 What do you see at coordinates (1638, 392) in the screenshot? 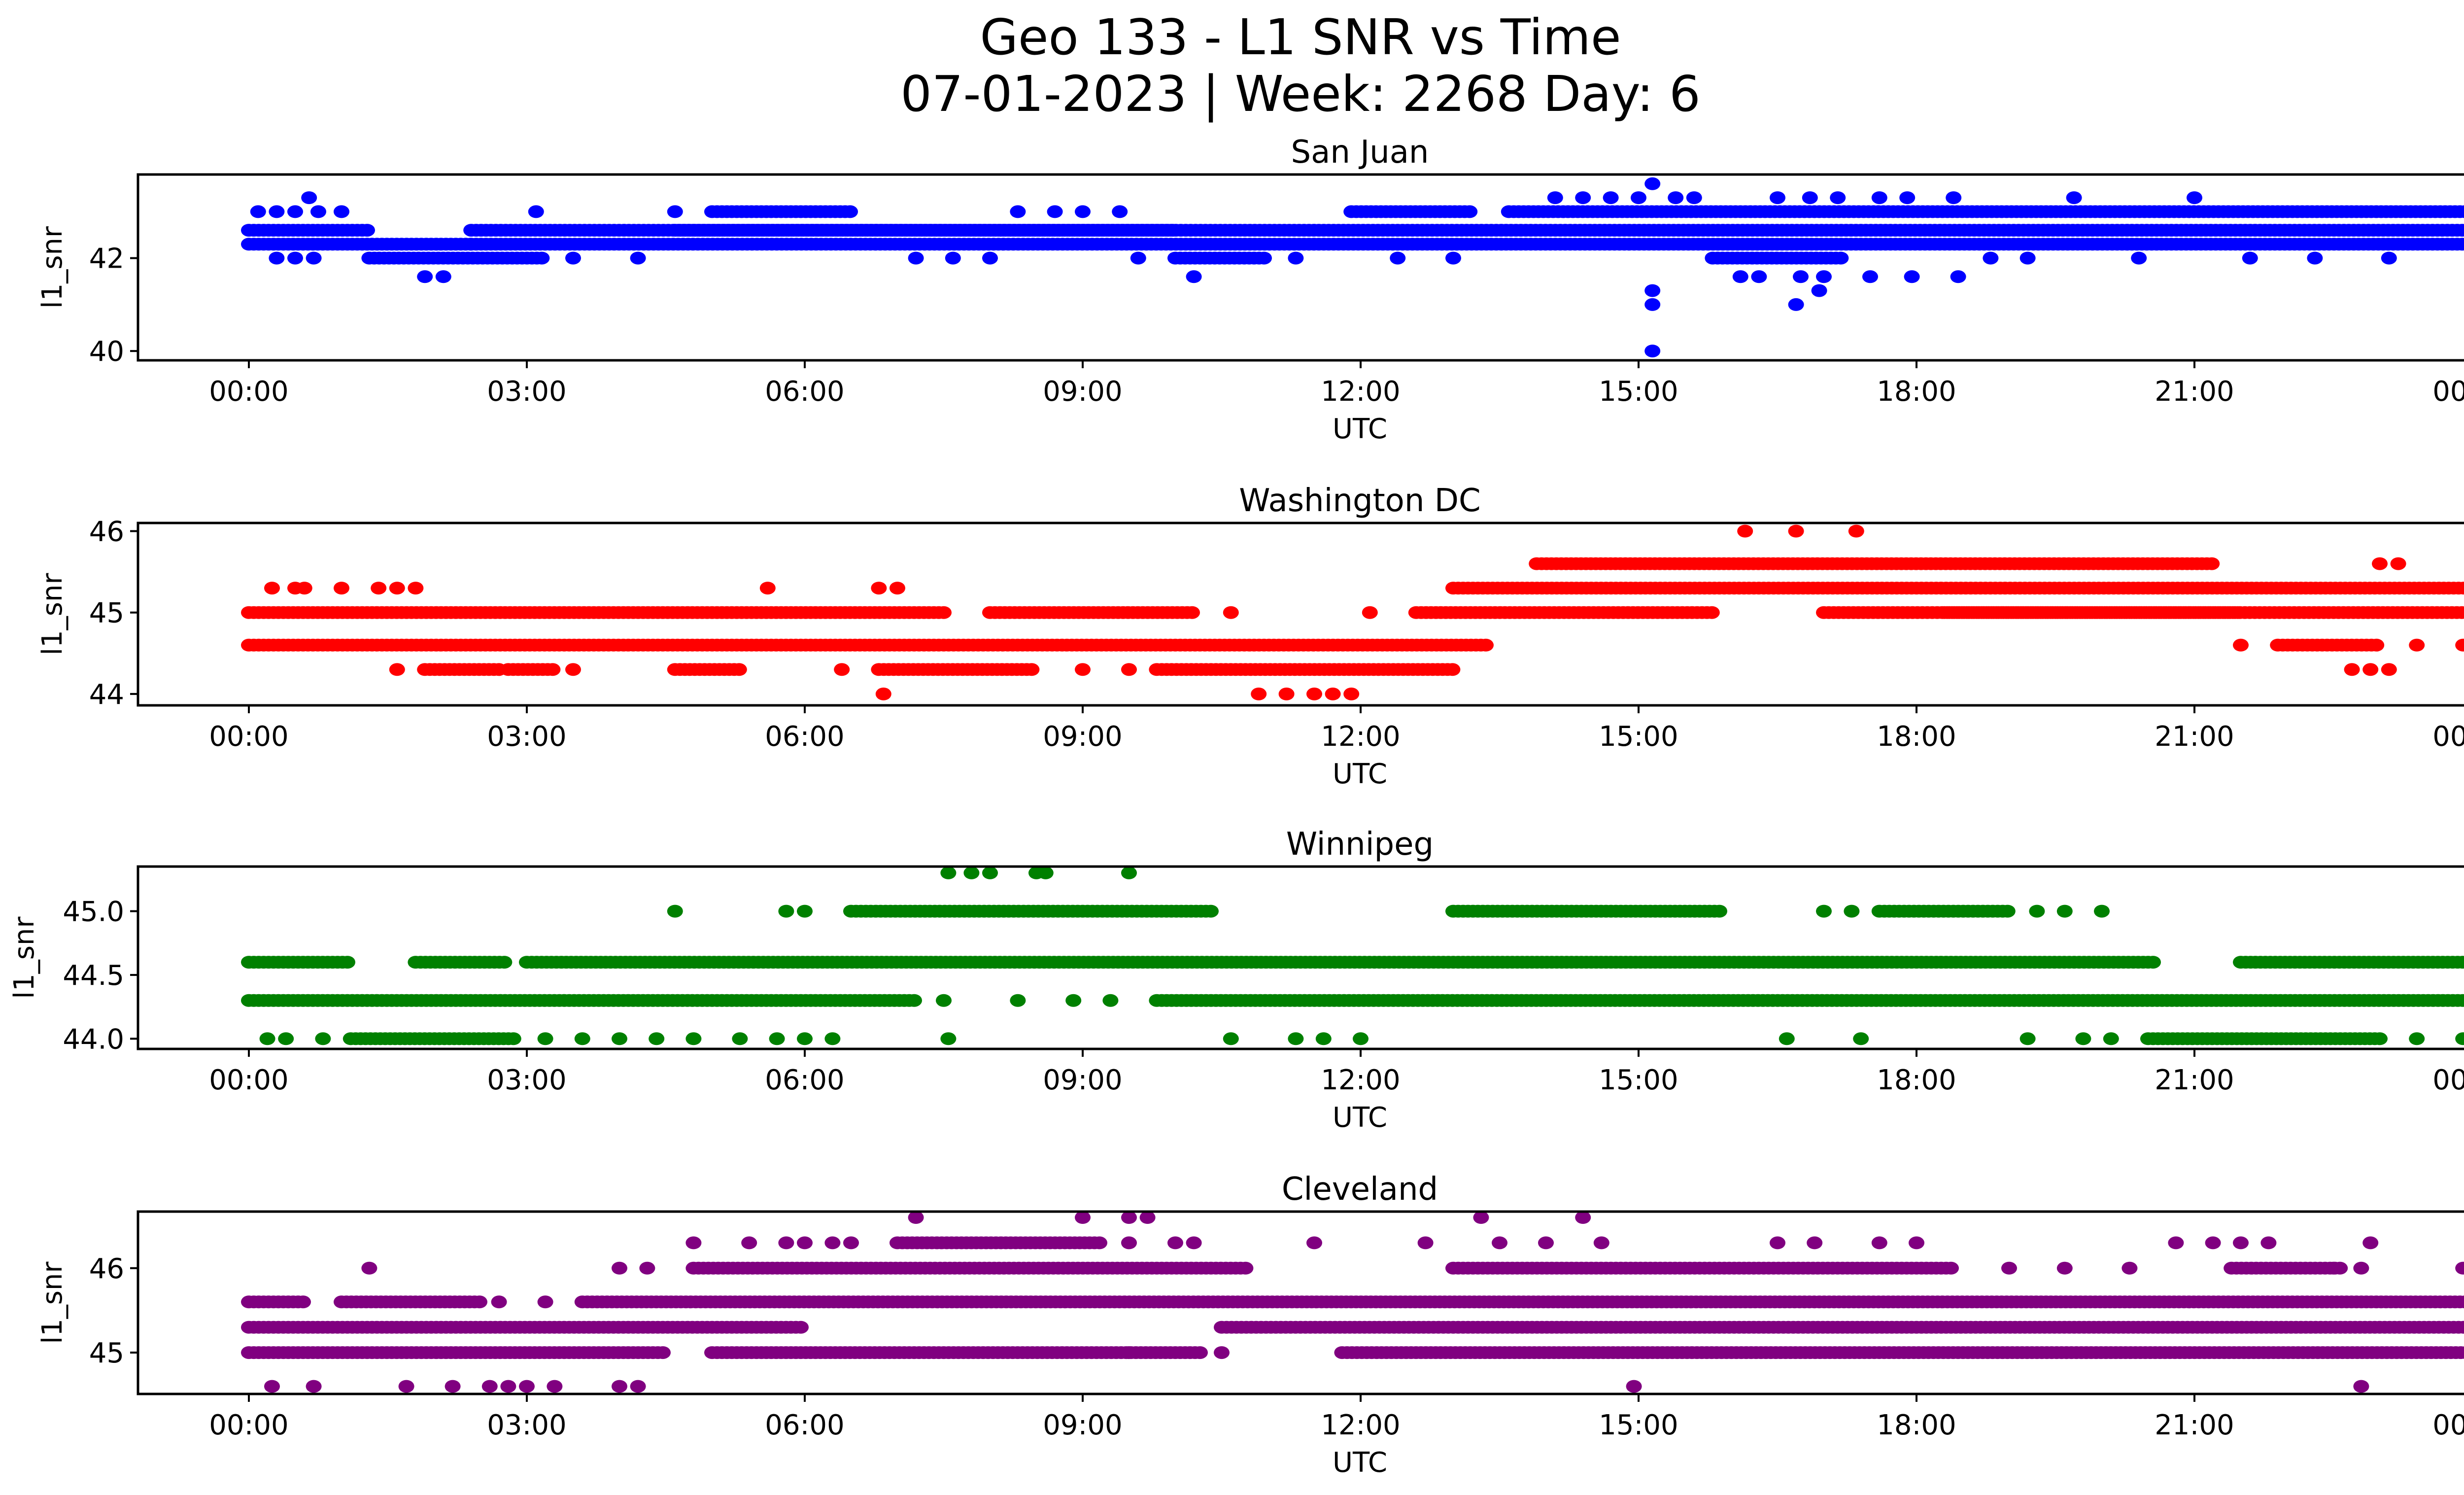
I see `x-tick-label: 15:00` at bounding box center [1638, 392].